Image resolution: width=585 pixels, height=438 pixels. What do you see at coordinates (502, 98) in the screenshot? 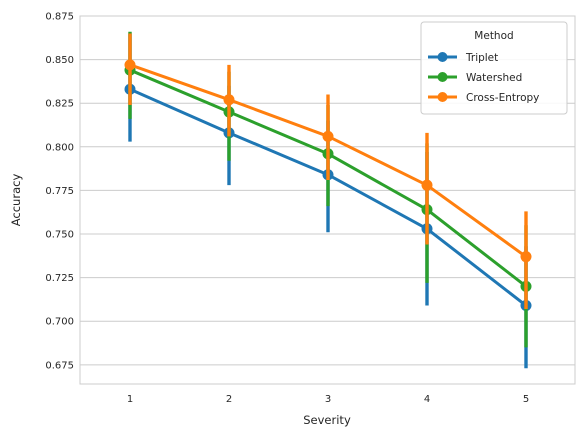
I see `legend-label: Cross-Entropy` at bounding box center [502, 98].